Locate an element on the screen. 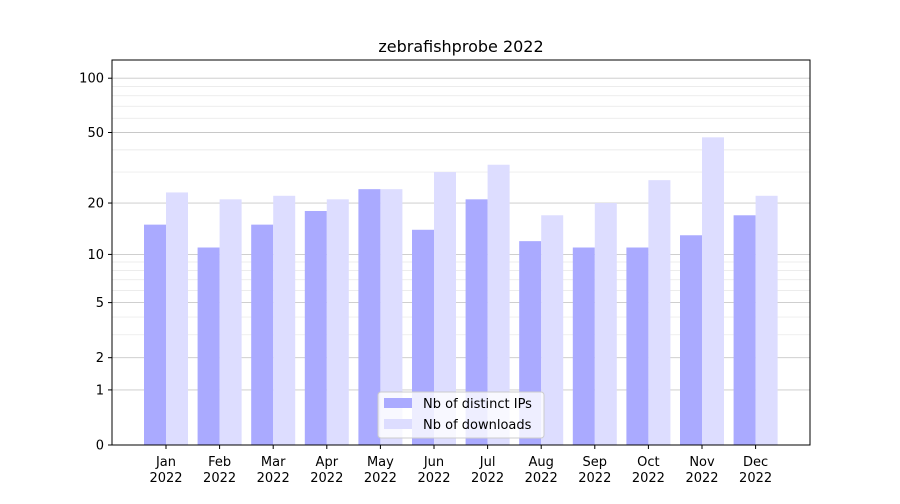  y-tick-label: 5 is located at coordinates (100, 303).